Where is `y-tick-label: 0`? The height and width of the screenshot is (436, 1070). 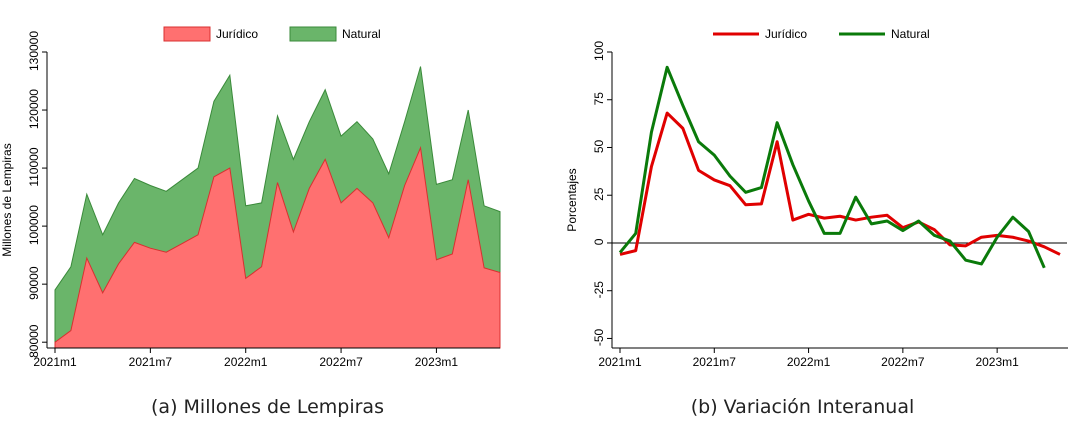
y-tick-label: 0 is located at coordinates (599, 241).